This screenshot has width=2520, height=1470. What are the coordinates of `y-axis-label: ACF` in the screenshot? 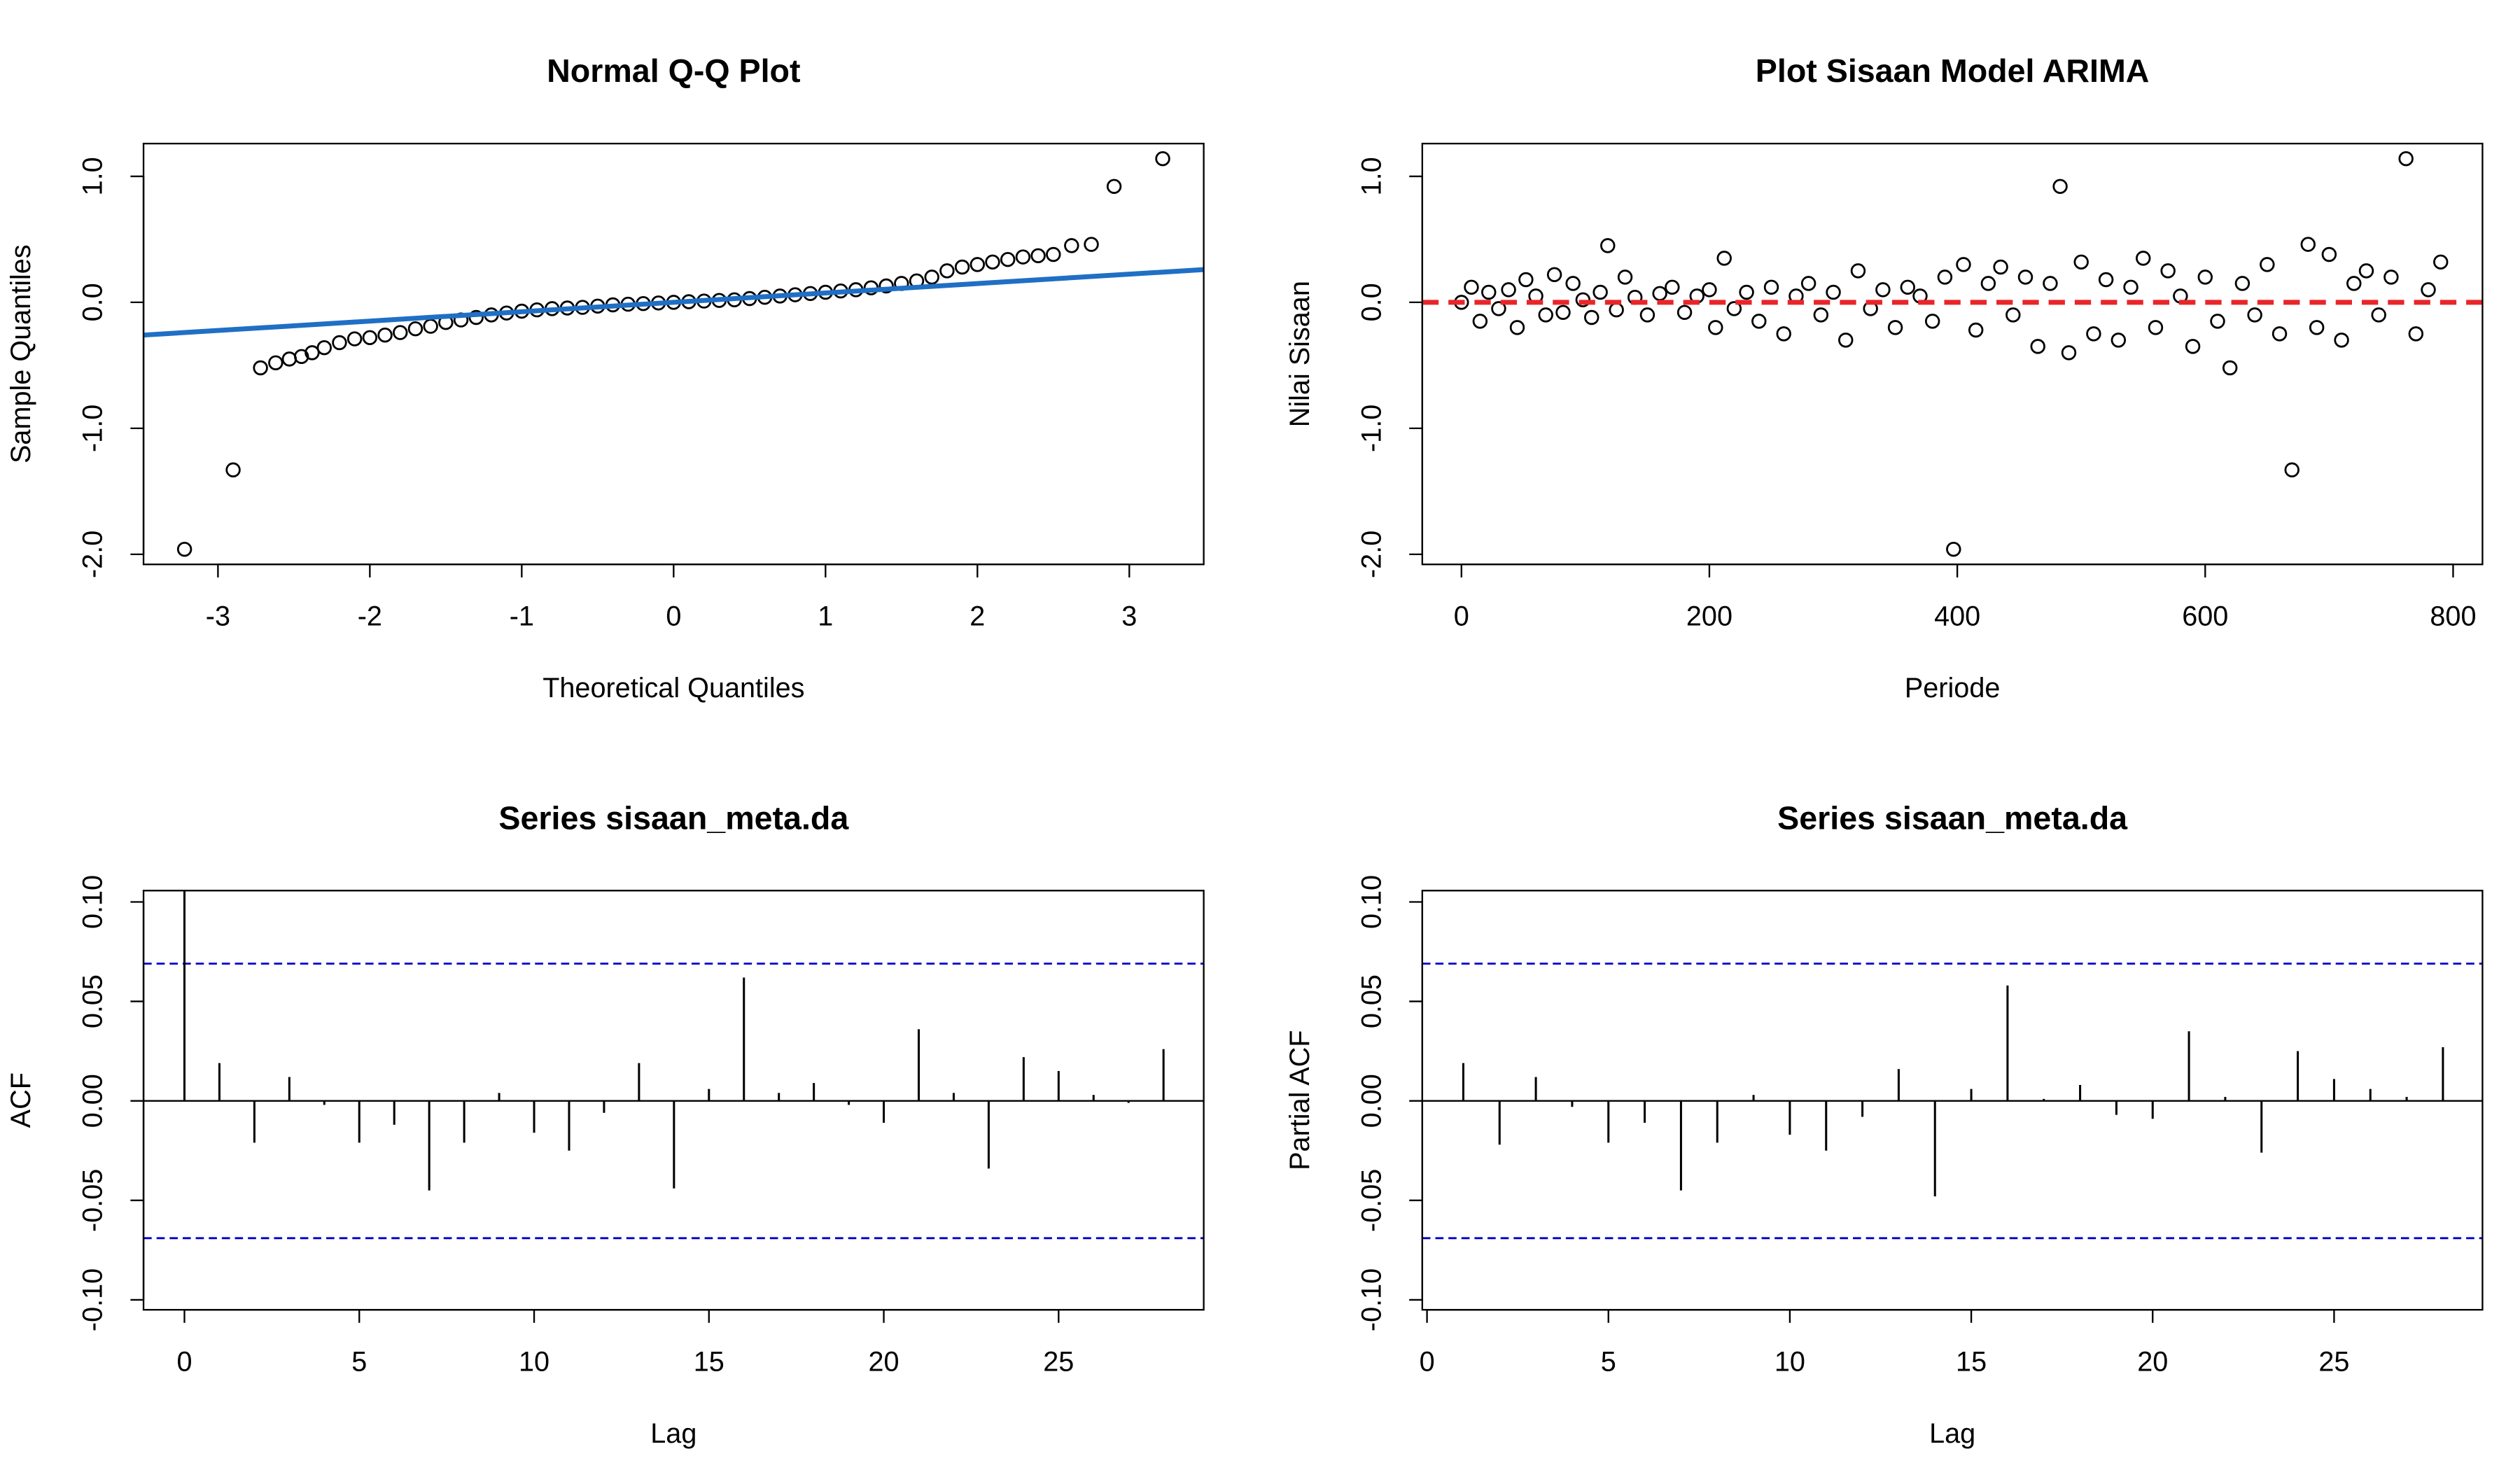 It's located at (21, 1100).